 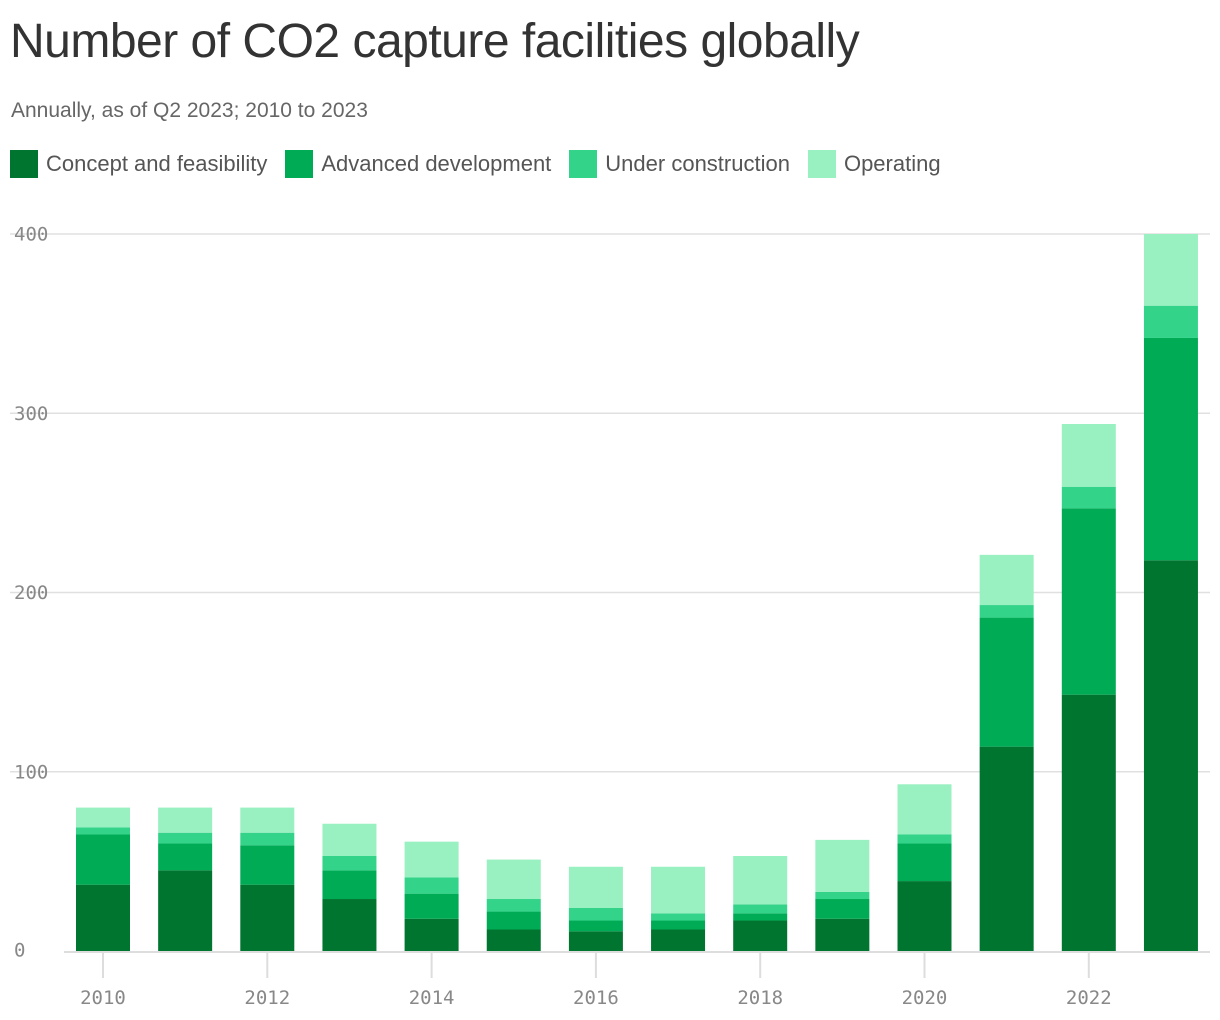 What do you see at coordinates (267, 998) in the screenshot?
I see `x-tick-label: 2012` at bounding box center [267, 998].